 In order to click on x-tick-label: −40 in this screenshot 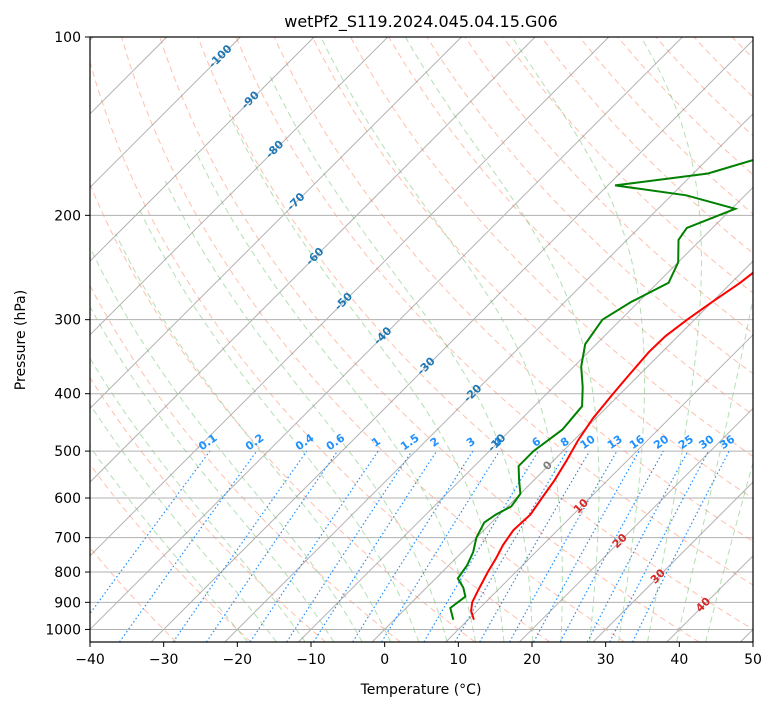, I will do `click(90, 660)`.